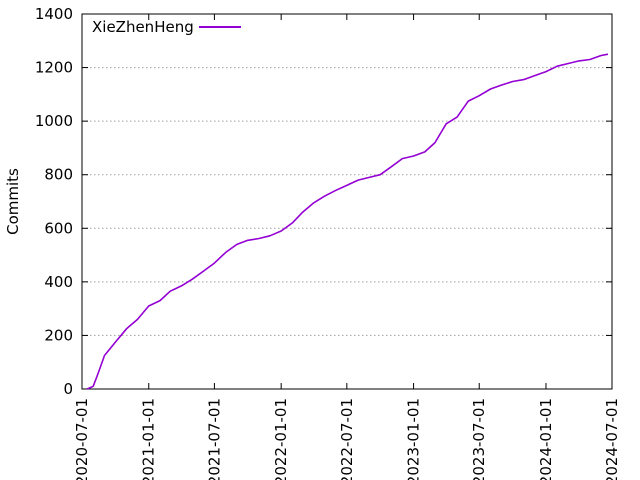  I want to click on y-tick-label: 600, so click(58, 228).